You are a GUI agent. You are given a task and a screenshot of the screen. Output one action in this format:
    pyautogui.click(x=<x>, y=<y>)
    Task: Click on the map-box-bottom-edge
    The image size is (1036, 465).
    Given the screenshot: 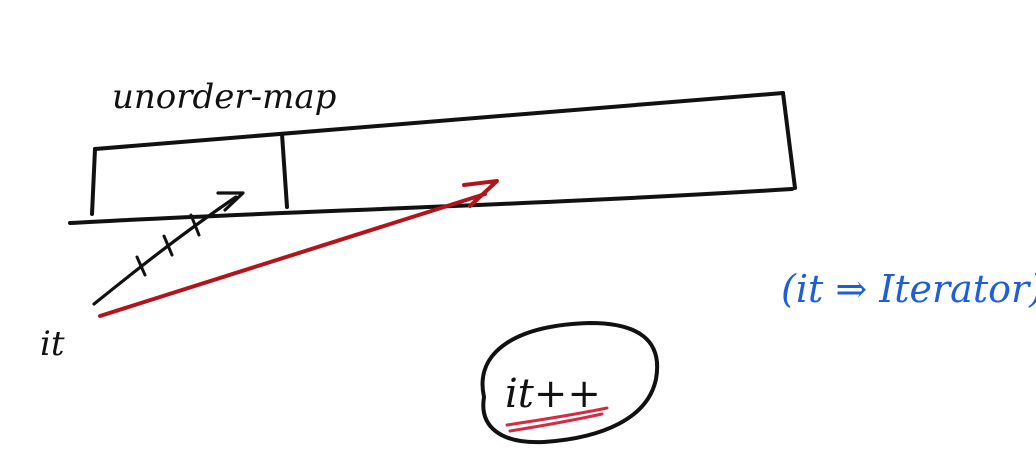 What is the action you would take?
    pyautogui.click(x=431, y=206)
    